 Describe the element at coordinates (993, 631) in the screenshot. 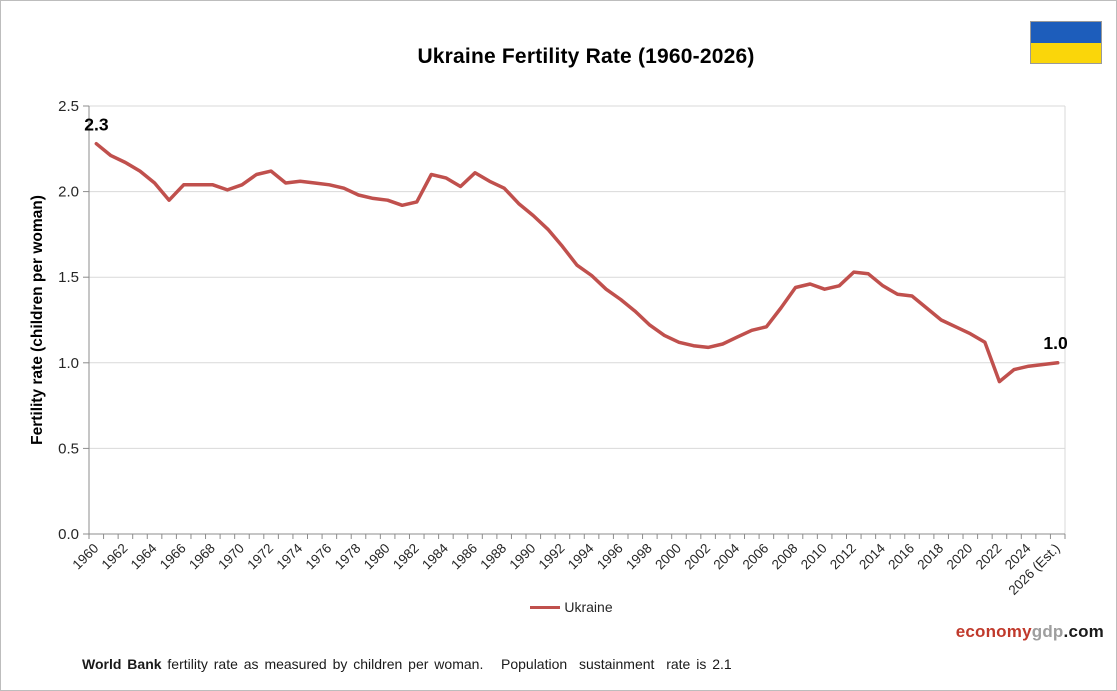

I see `brand-economy: economy` at that location.